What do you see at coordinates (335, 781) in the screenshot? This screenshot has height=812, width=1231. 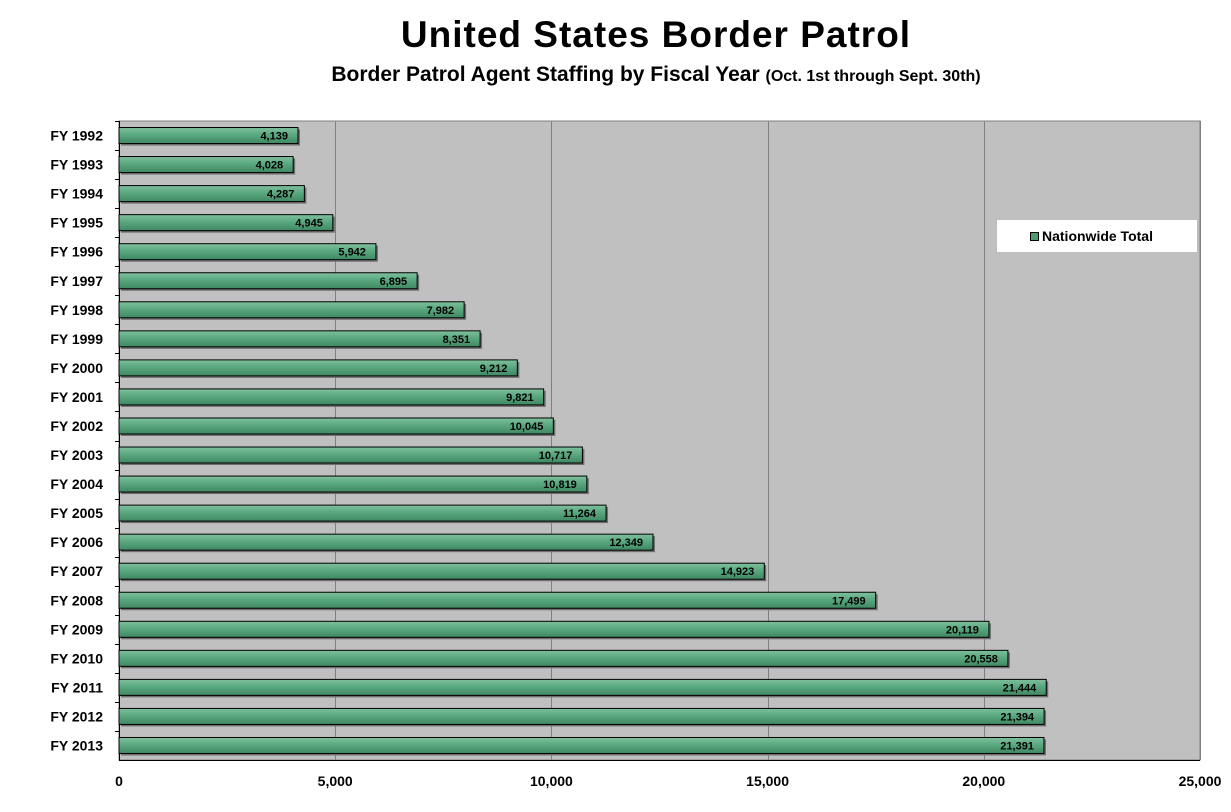 I see `x-tick-label: 5,000` at bounding box center [335, 781].